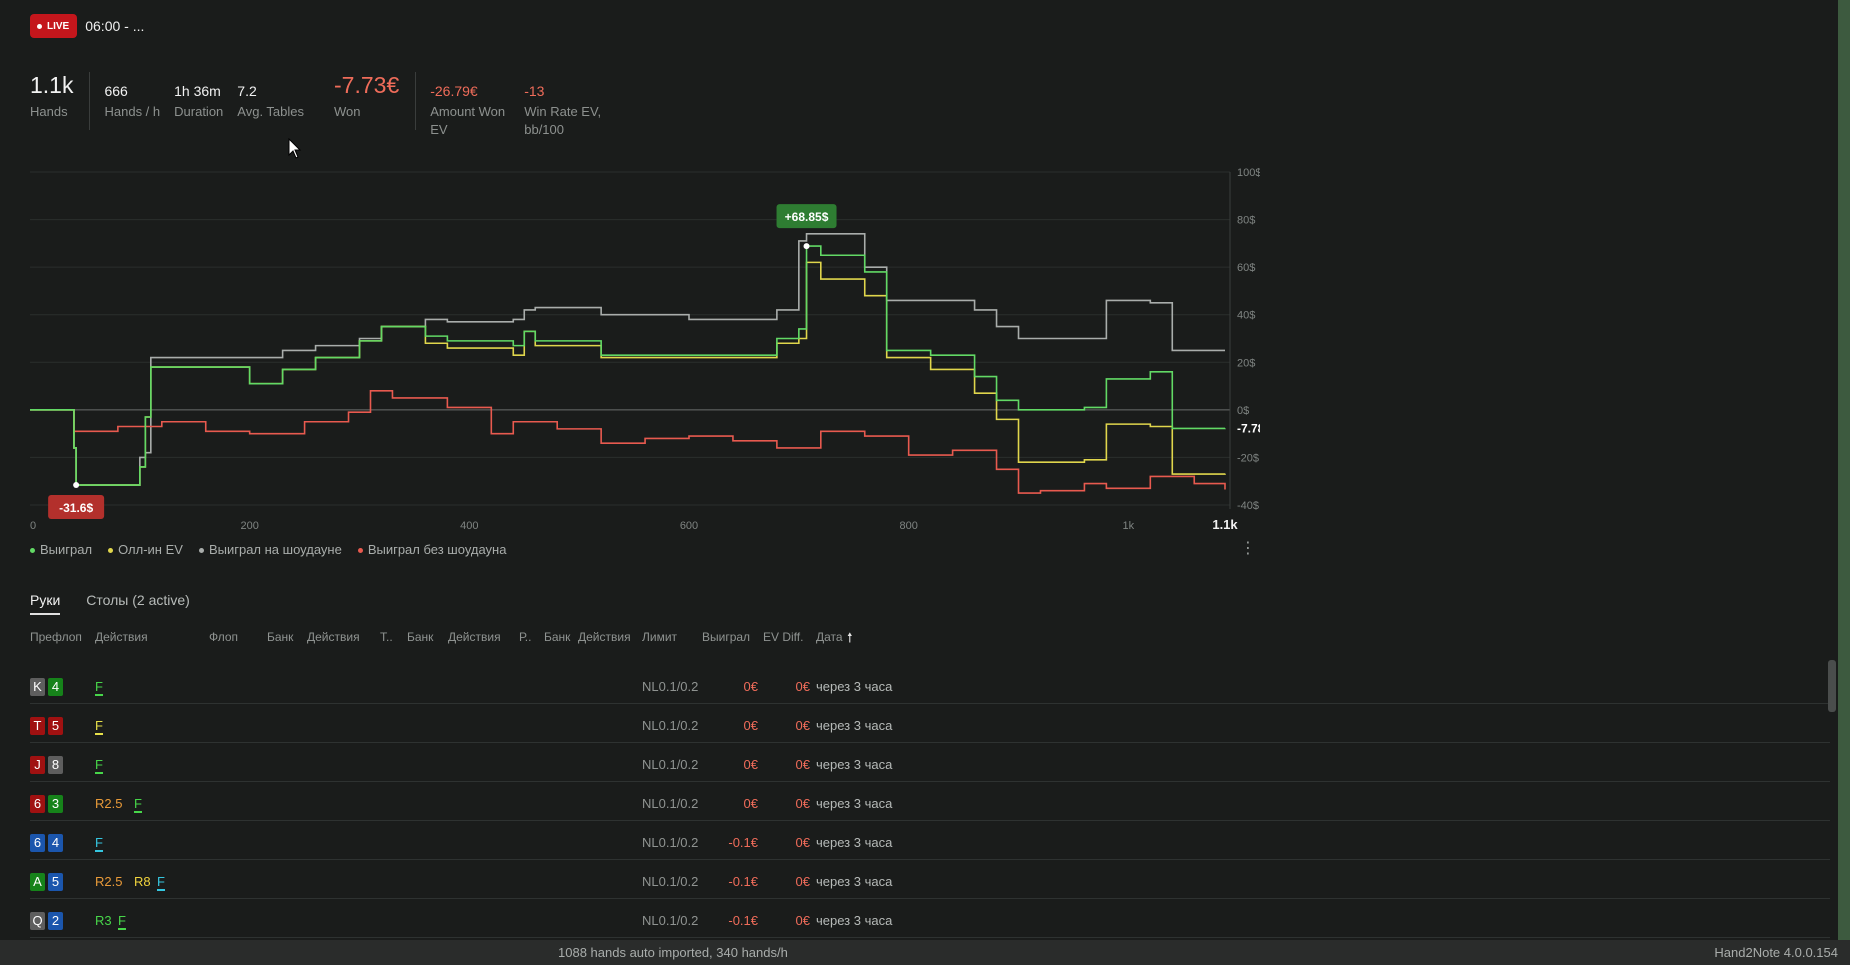  I want to click on y-tick-label: 0$, so click(1243, 411).